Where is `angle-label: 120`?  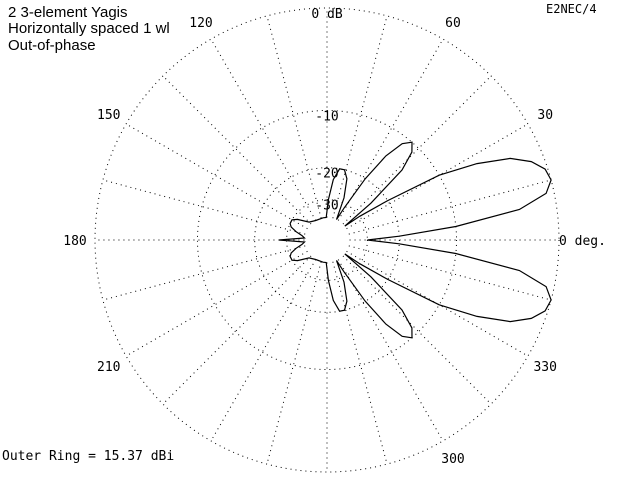
angle-label: 120 is located at coordinates (200, 23).